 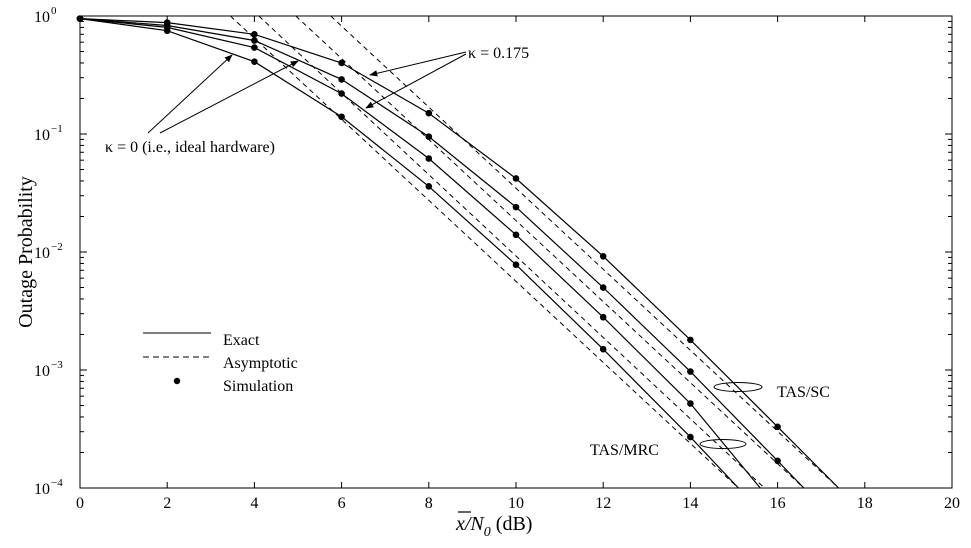 What do you see at coordinates (470, 524) in the screenshot?
I see `x-axis-title-main: x/N` at bounding box center [470, 524].